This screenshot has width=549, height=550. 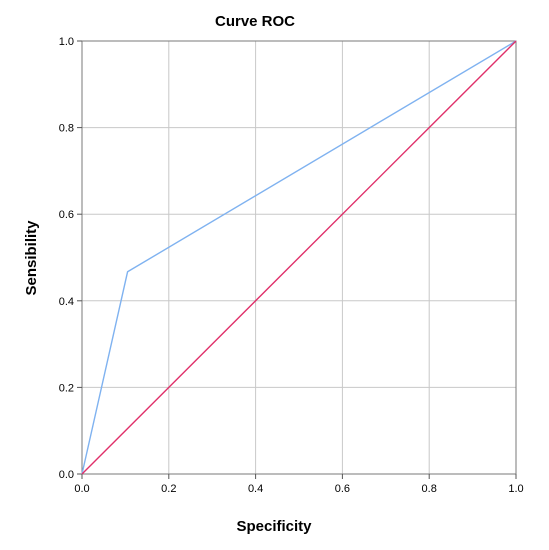 What do you see at coordinates (66, 302) in the screenshot?
I see `y-tick-label: 0.4` at bounding box center [66, 302].